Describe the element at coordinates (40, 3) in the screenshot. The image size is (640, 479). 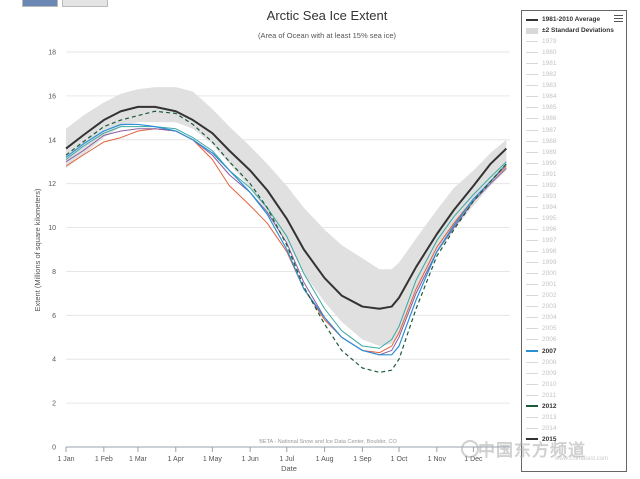
I see `toolbar-button-a` at that location.